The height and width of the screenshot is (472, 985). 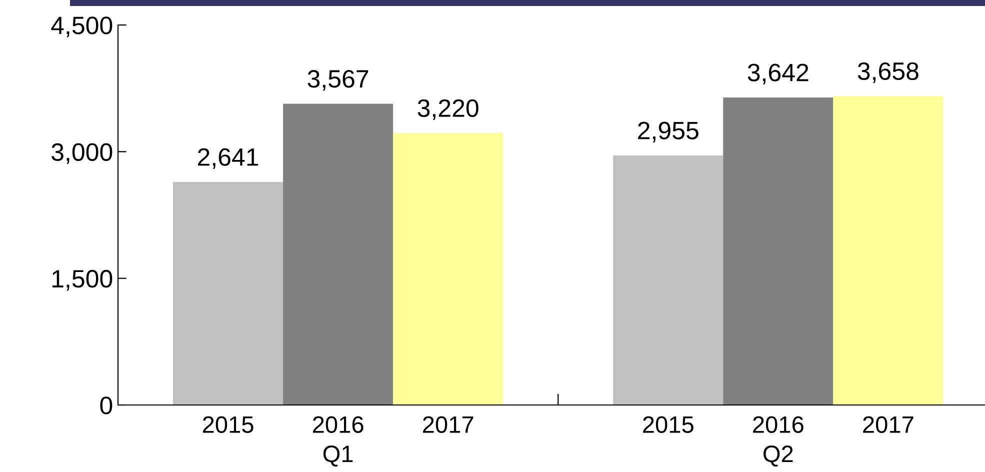 What do you see at coordinates (82, 153) in the screenshot?
I see `y-tick-label: 3,000` at bounding box center [82, 153].